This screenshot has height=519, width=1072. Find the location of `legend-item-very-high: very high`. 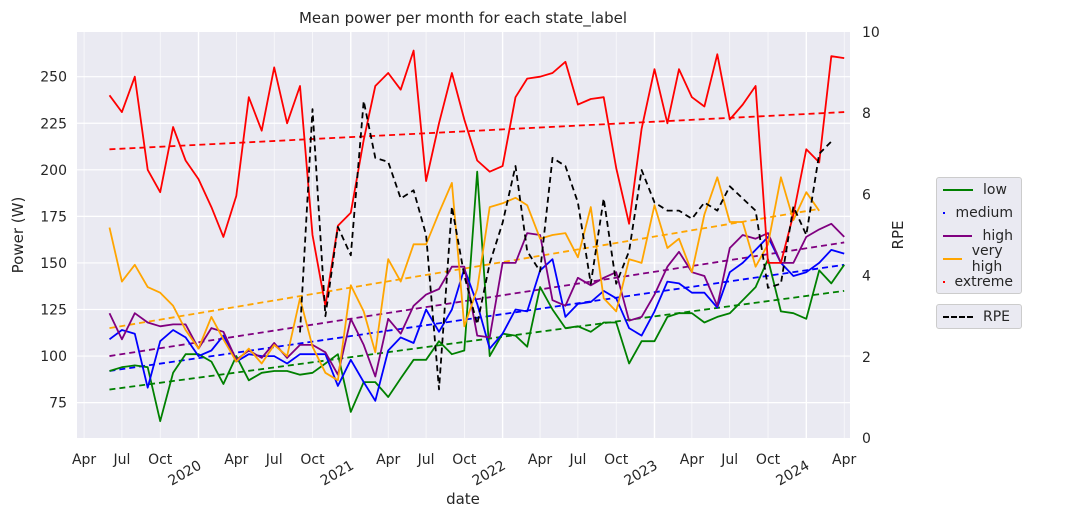

legend-item-very-high: very high is located at coordinates (979, 259).